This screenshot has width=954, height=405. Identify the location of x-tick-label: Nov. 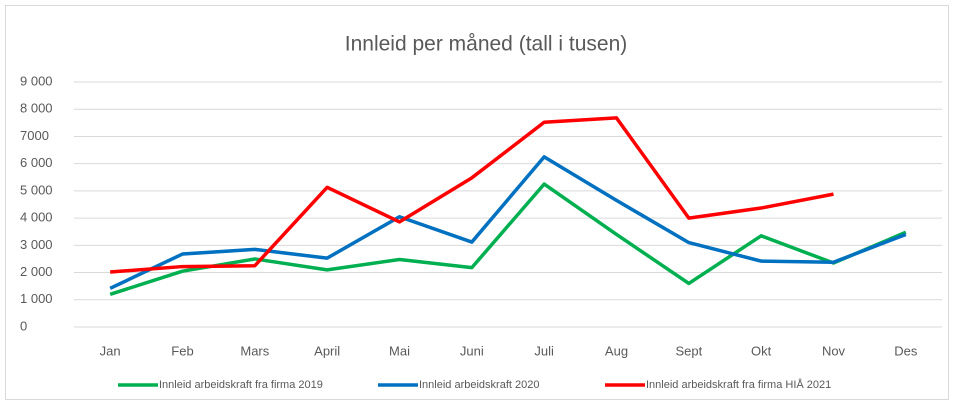
(834, 350).